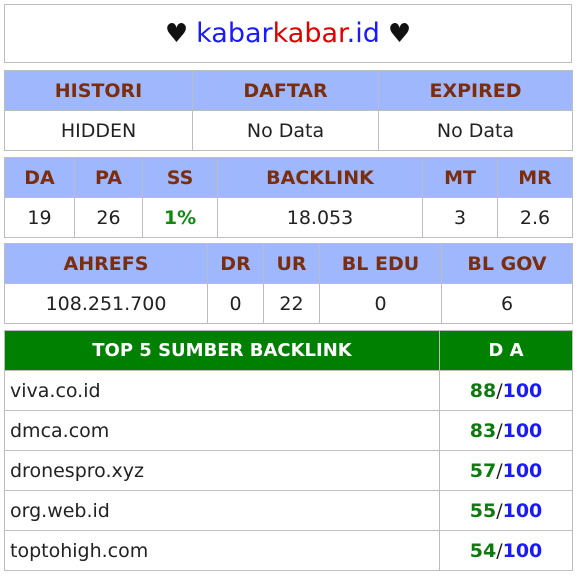 The width and height of the screenshot is (578, 576). What do you see at coordinates (309, 33) in the screenshot?
I see `site-name-part-2: kabar` at bounding box center [309, 33].